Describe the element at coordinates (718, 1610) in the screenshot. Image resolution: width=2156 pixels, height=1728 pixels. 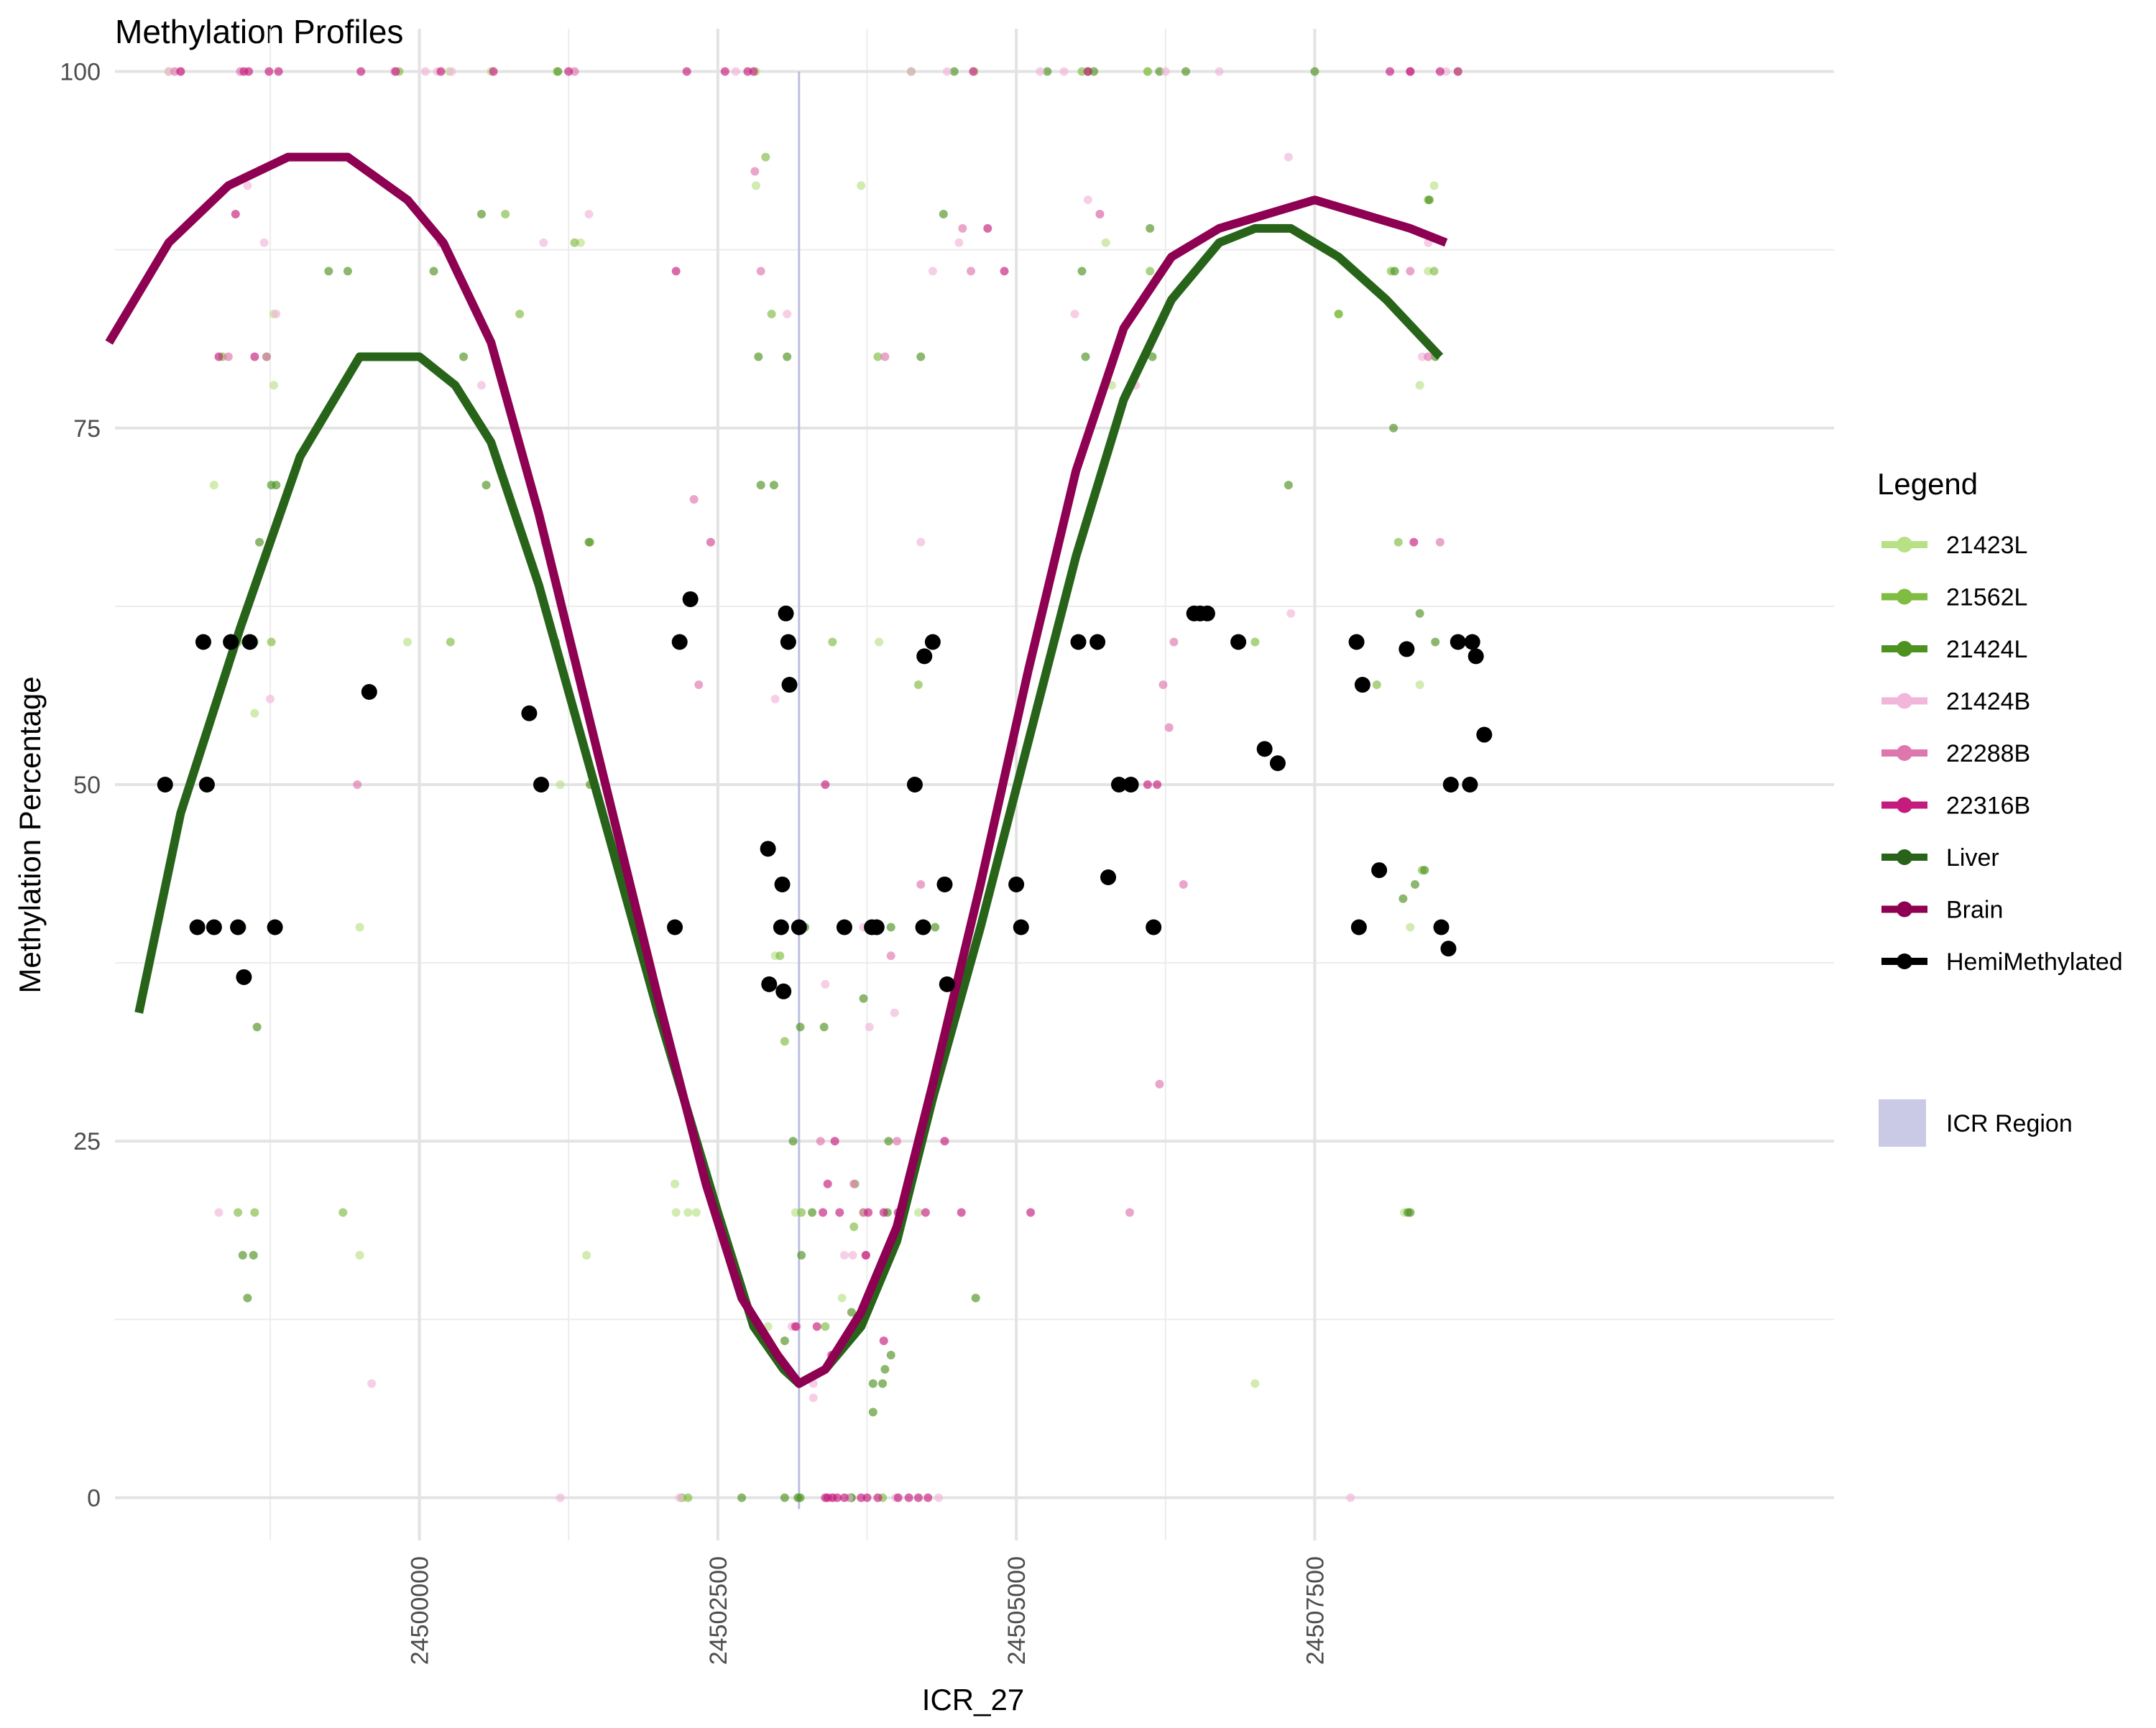
I see `x-tick-label: 24502500` at that location.